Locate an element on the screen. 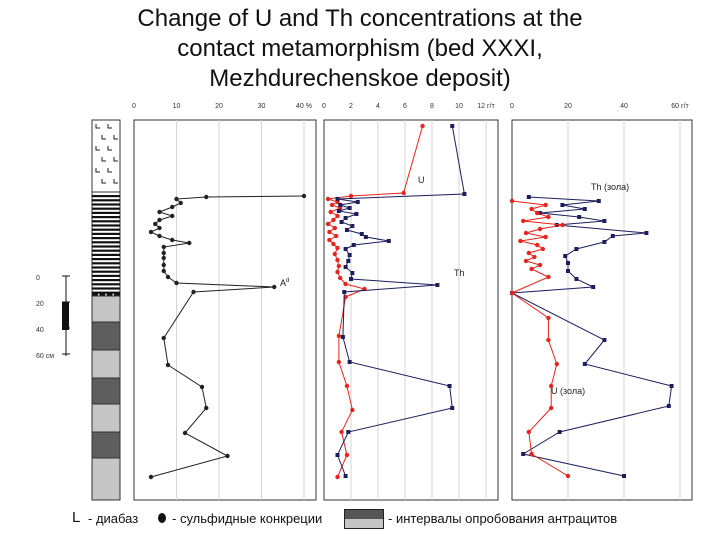 This screenshot has width=720, height=540. series-label: U (зола) is located at coordinates (568, 391).